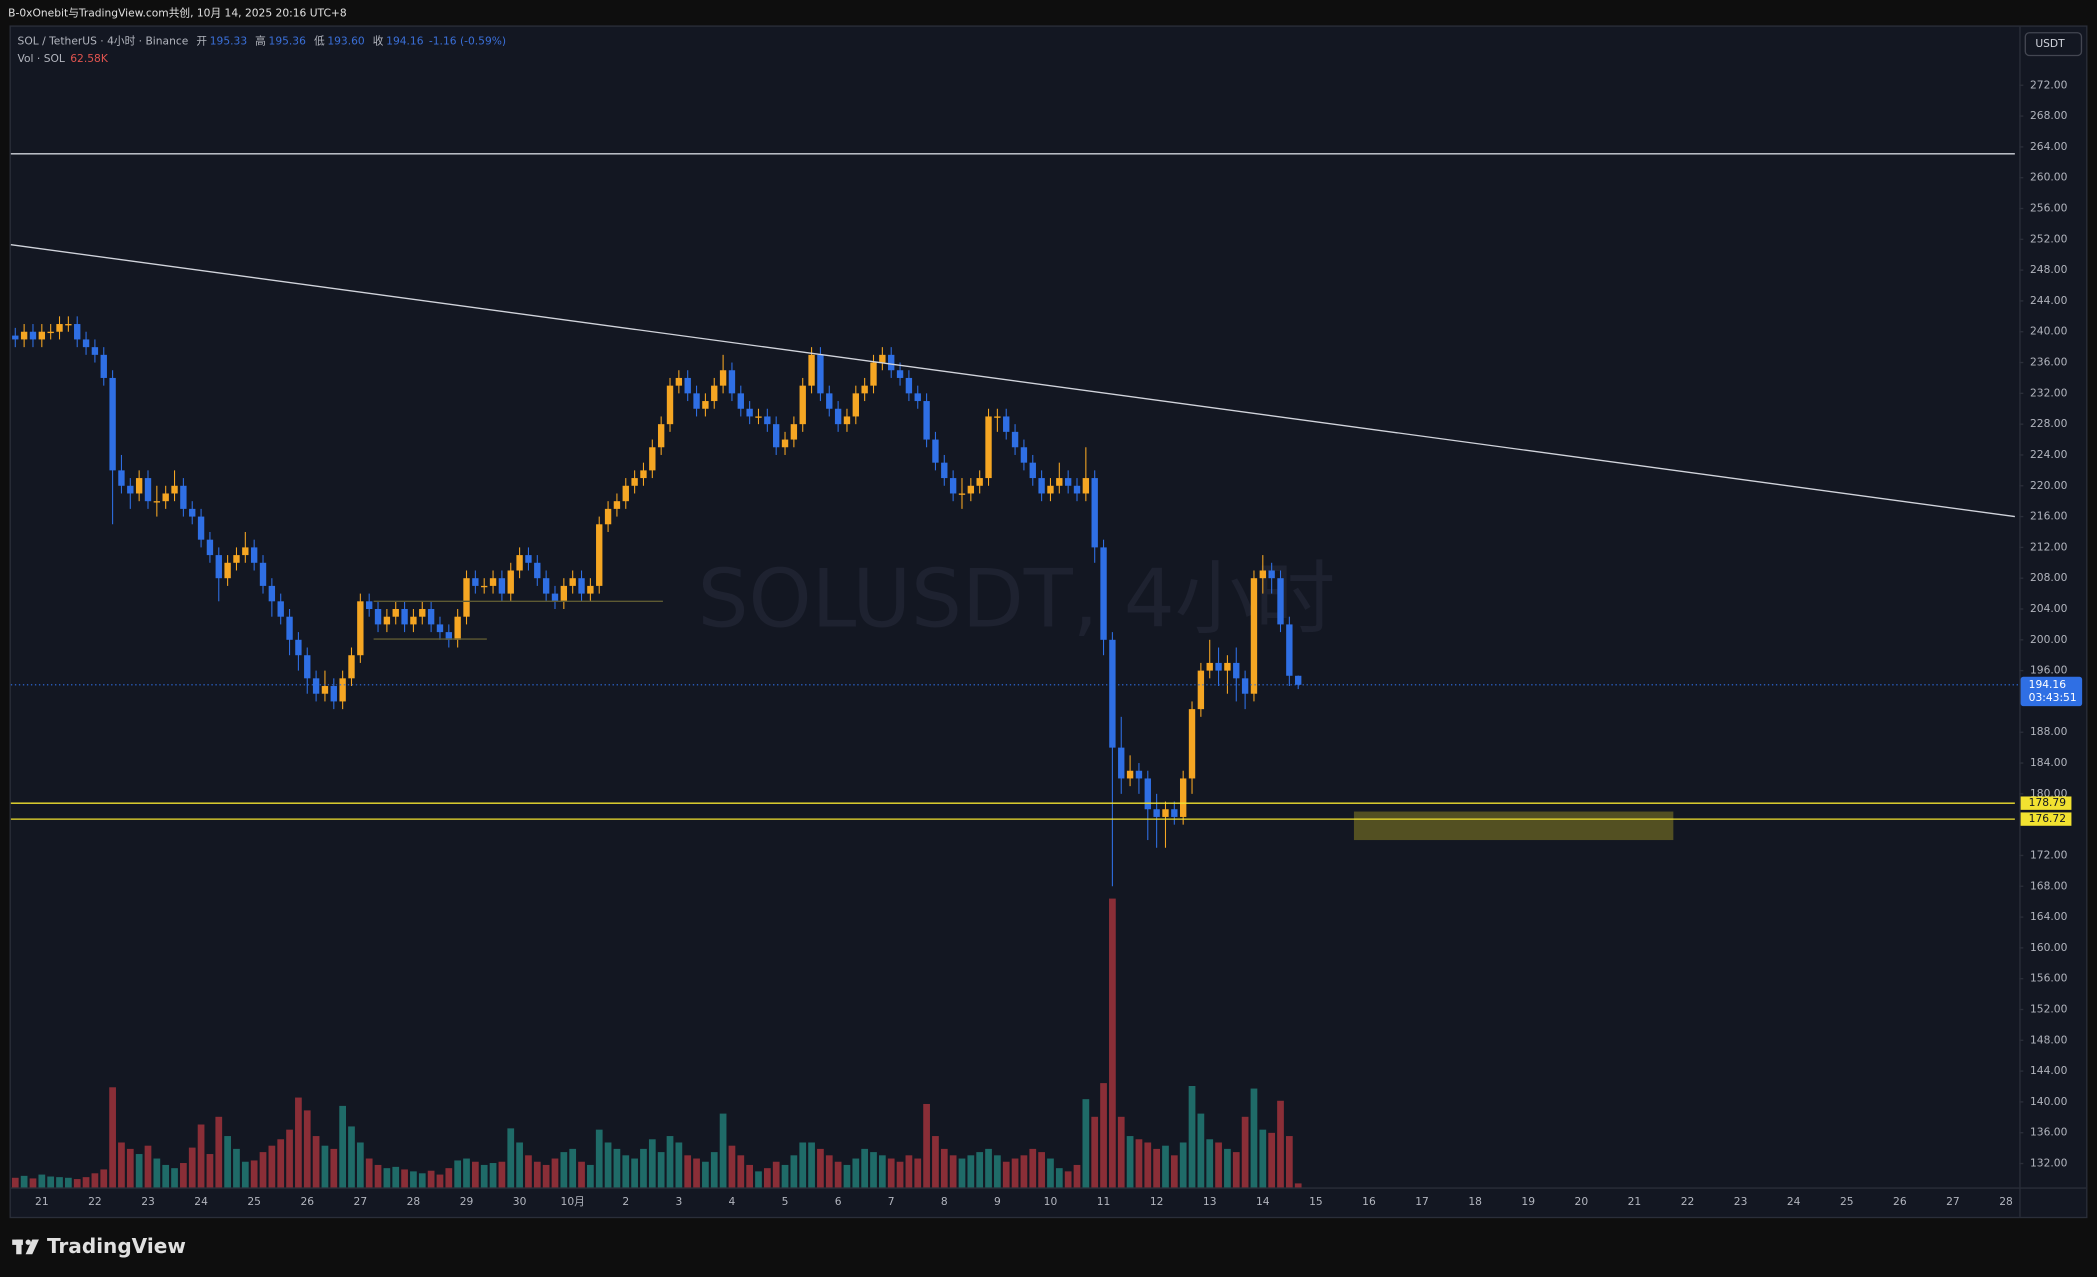  What do you see at coordinates (2053, 697) in the screenshot?
I see `countdown: 03:43:51` at bounding box center [2053, 697].